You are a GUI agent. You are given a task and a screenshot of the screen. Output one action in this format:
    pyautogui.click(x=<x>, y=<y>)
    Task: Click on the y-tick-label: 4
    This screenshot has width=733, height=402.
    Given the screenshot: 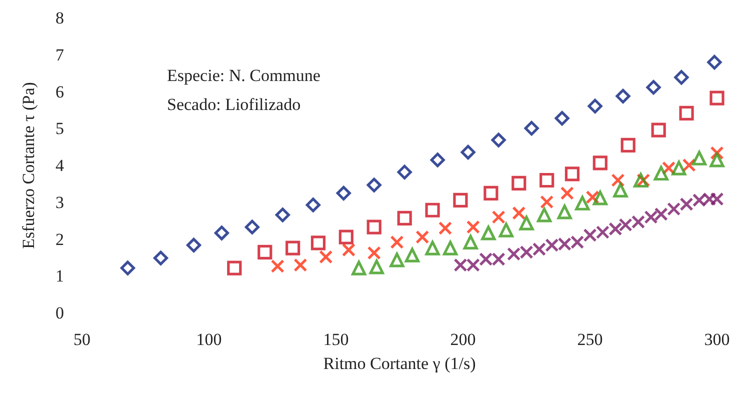 What is the action you would take?
    pyautogui.click(x=60, y=165)
    